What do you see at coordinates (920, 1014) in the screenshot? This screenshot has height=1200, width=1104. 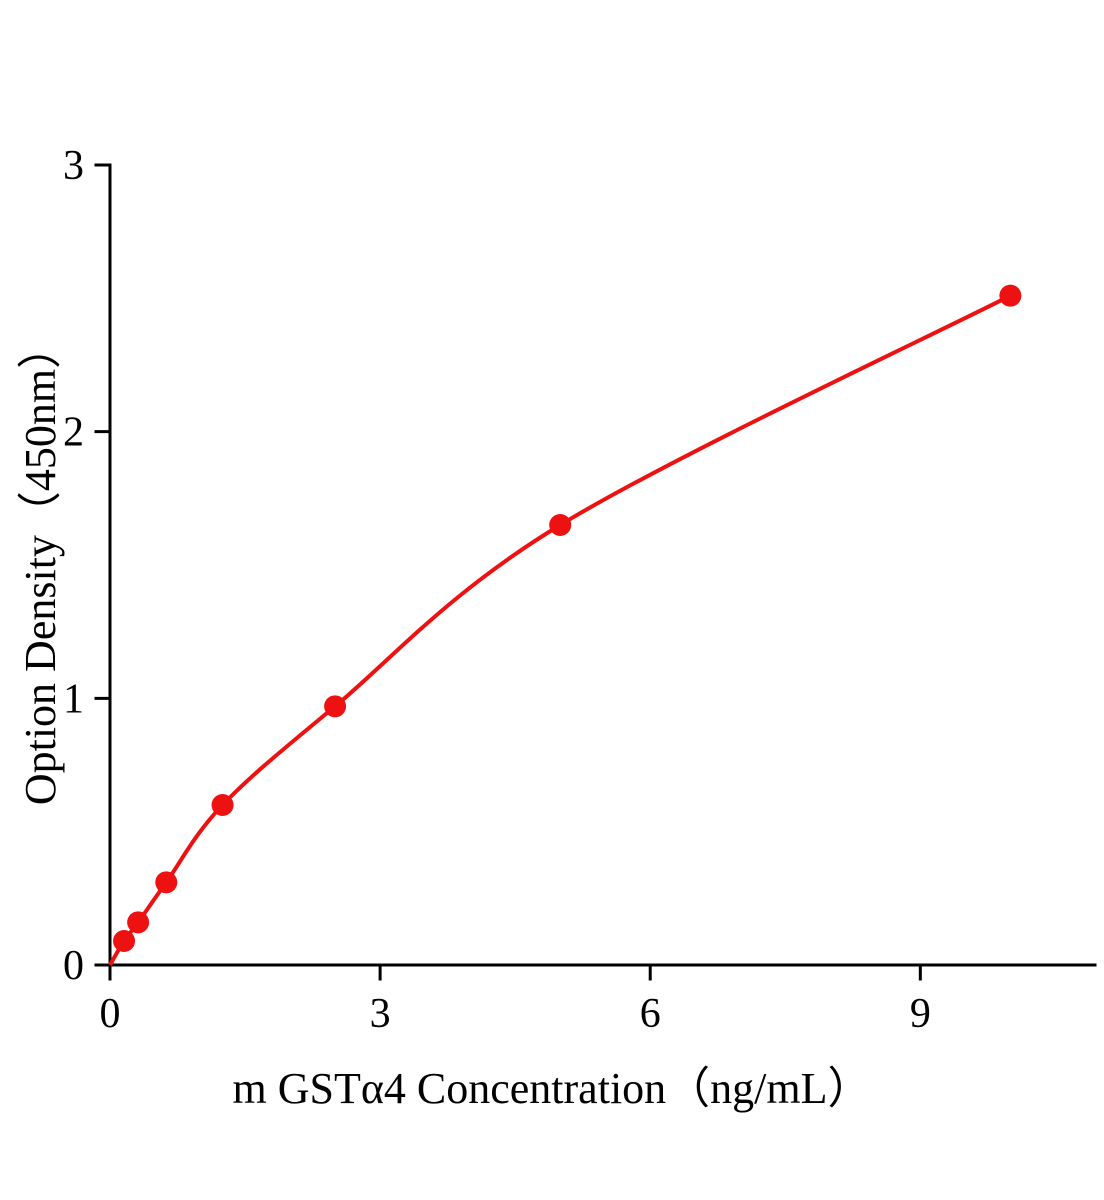 I see `x-axis-tick-label: 9` at bounding box center [920, 1014].